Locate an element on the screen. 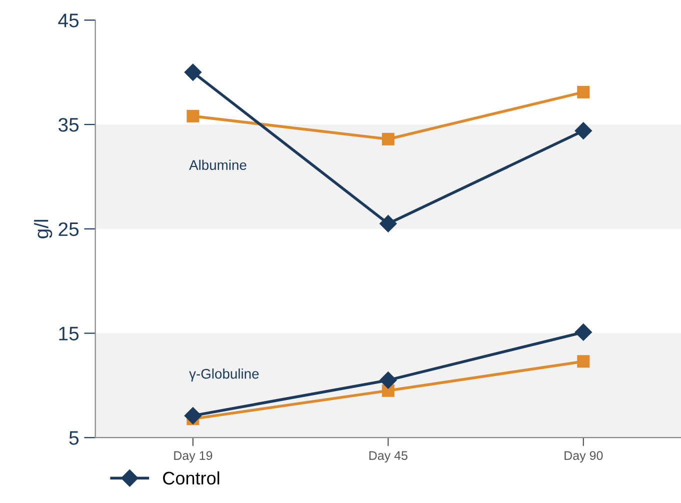  y-tick-label: 25 is located at coordinates (68, 229).